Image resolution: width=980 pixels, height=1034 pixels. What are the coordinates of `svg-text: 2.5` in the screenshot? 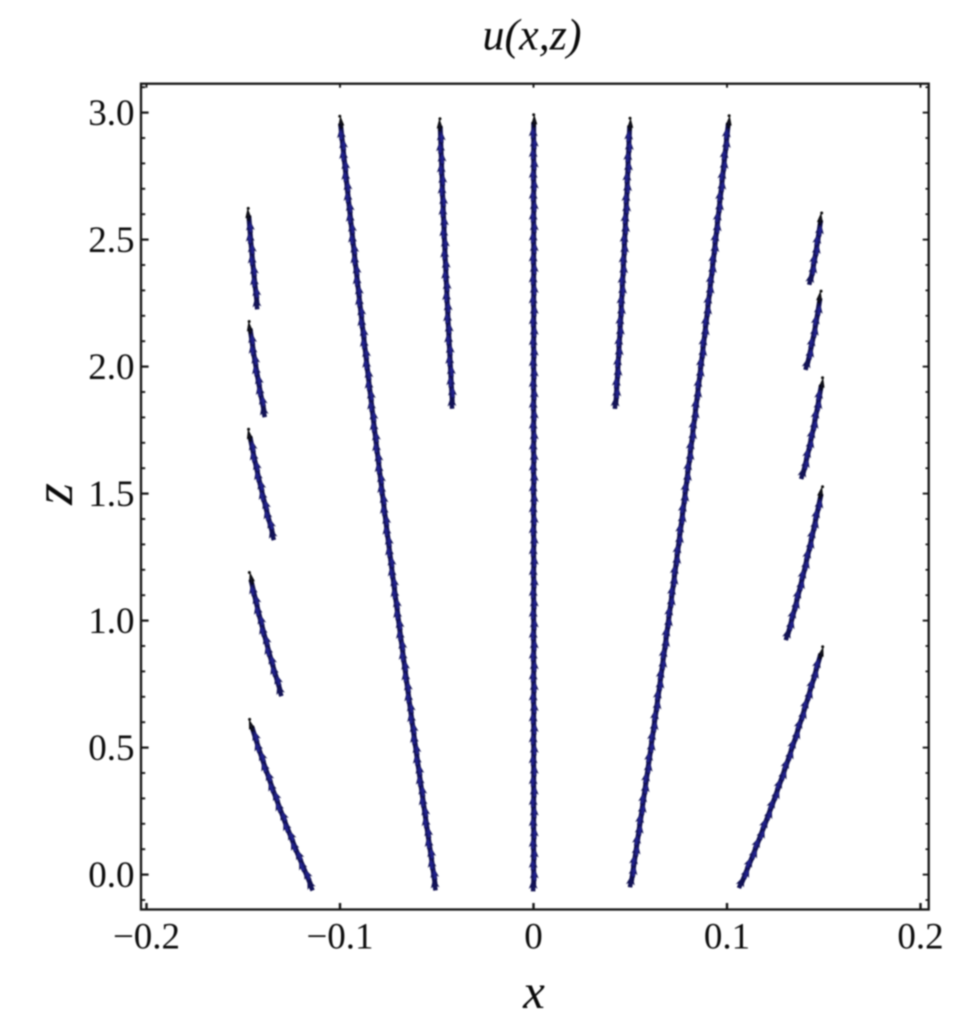 It's located at (111, 240).